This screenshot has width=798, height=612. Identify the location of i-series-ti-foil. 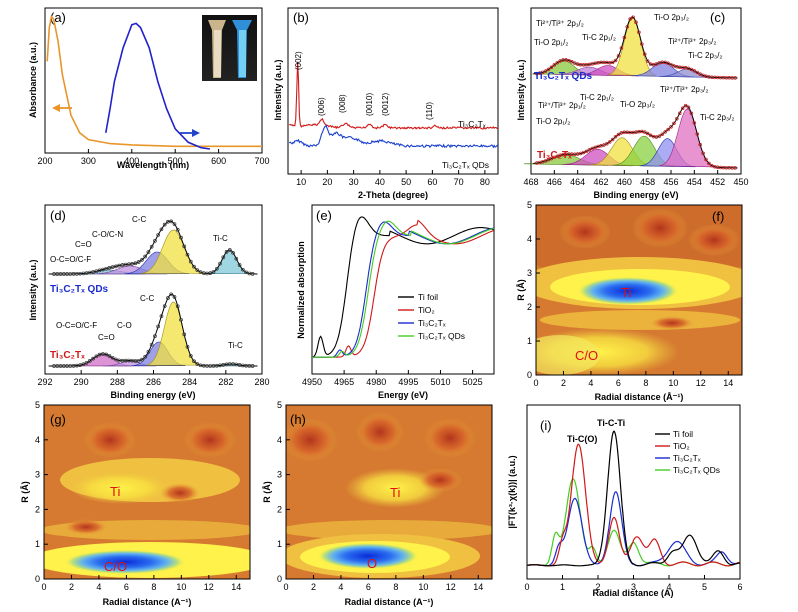
(633, 498).